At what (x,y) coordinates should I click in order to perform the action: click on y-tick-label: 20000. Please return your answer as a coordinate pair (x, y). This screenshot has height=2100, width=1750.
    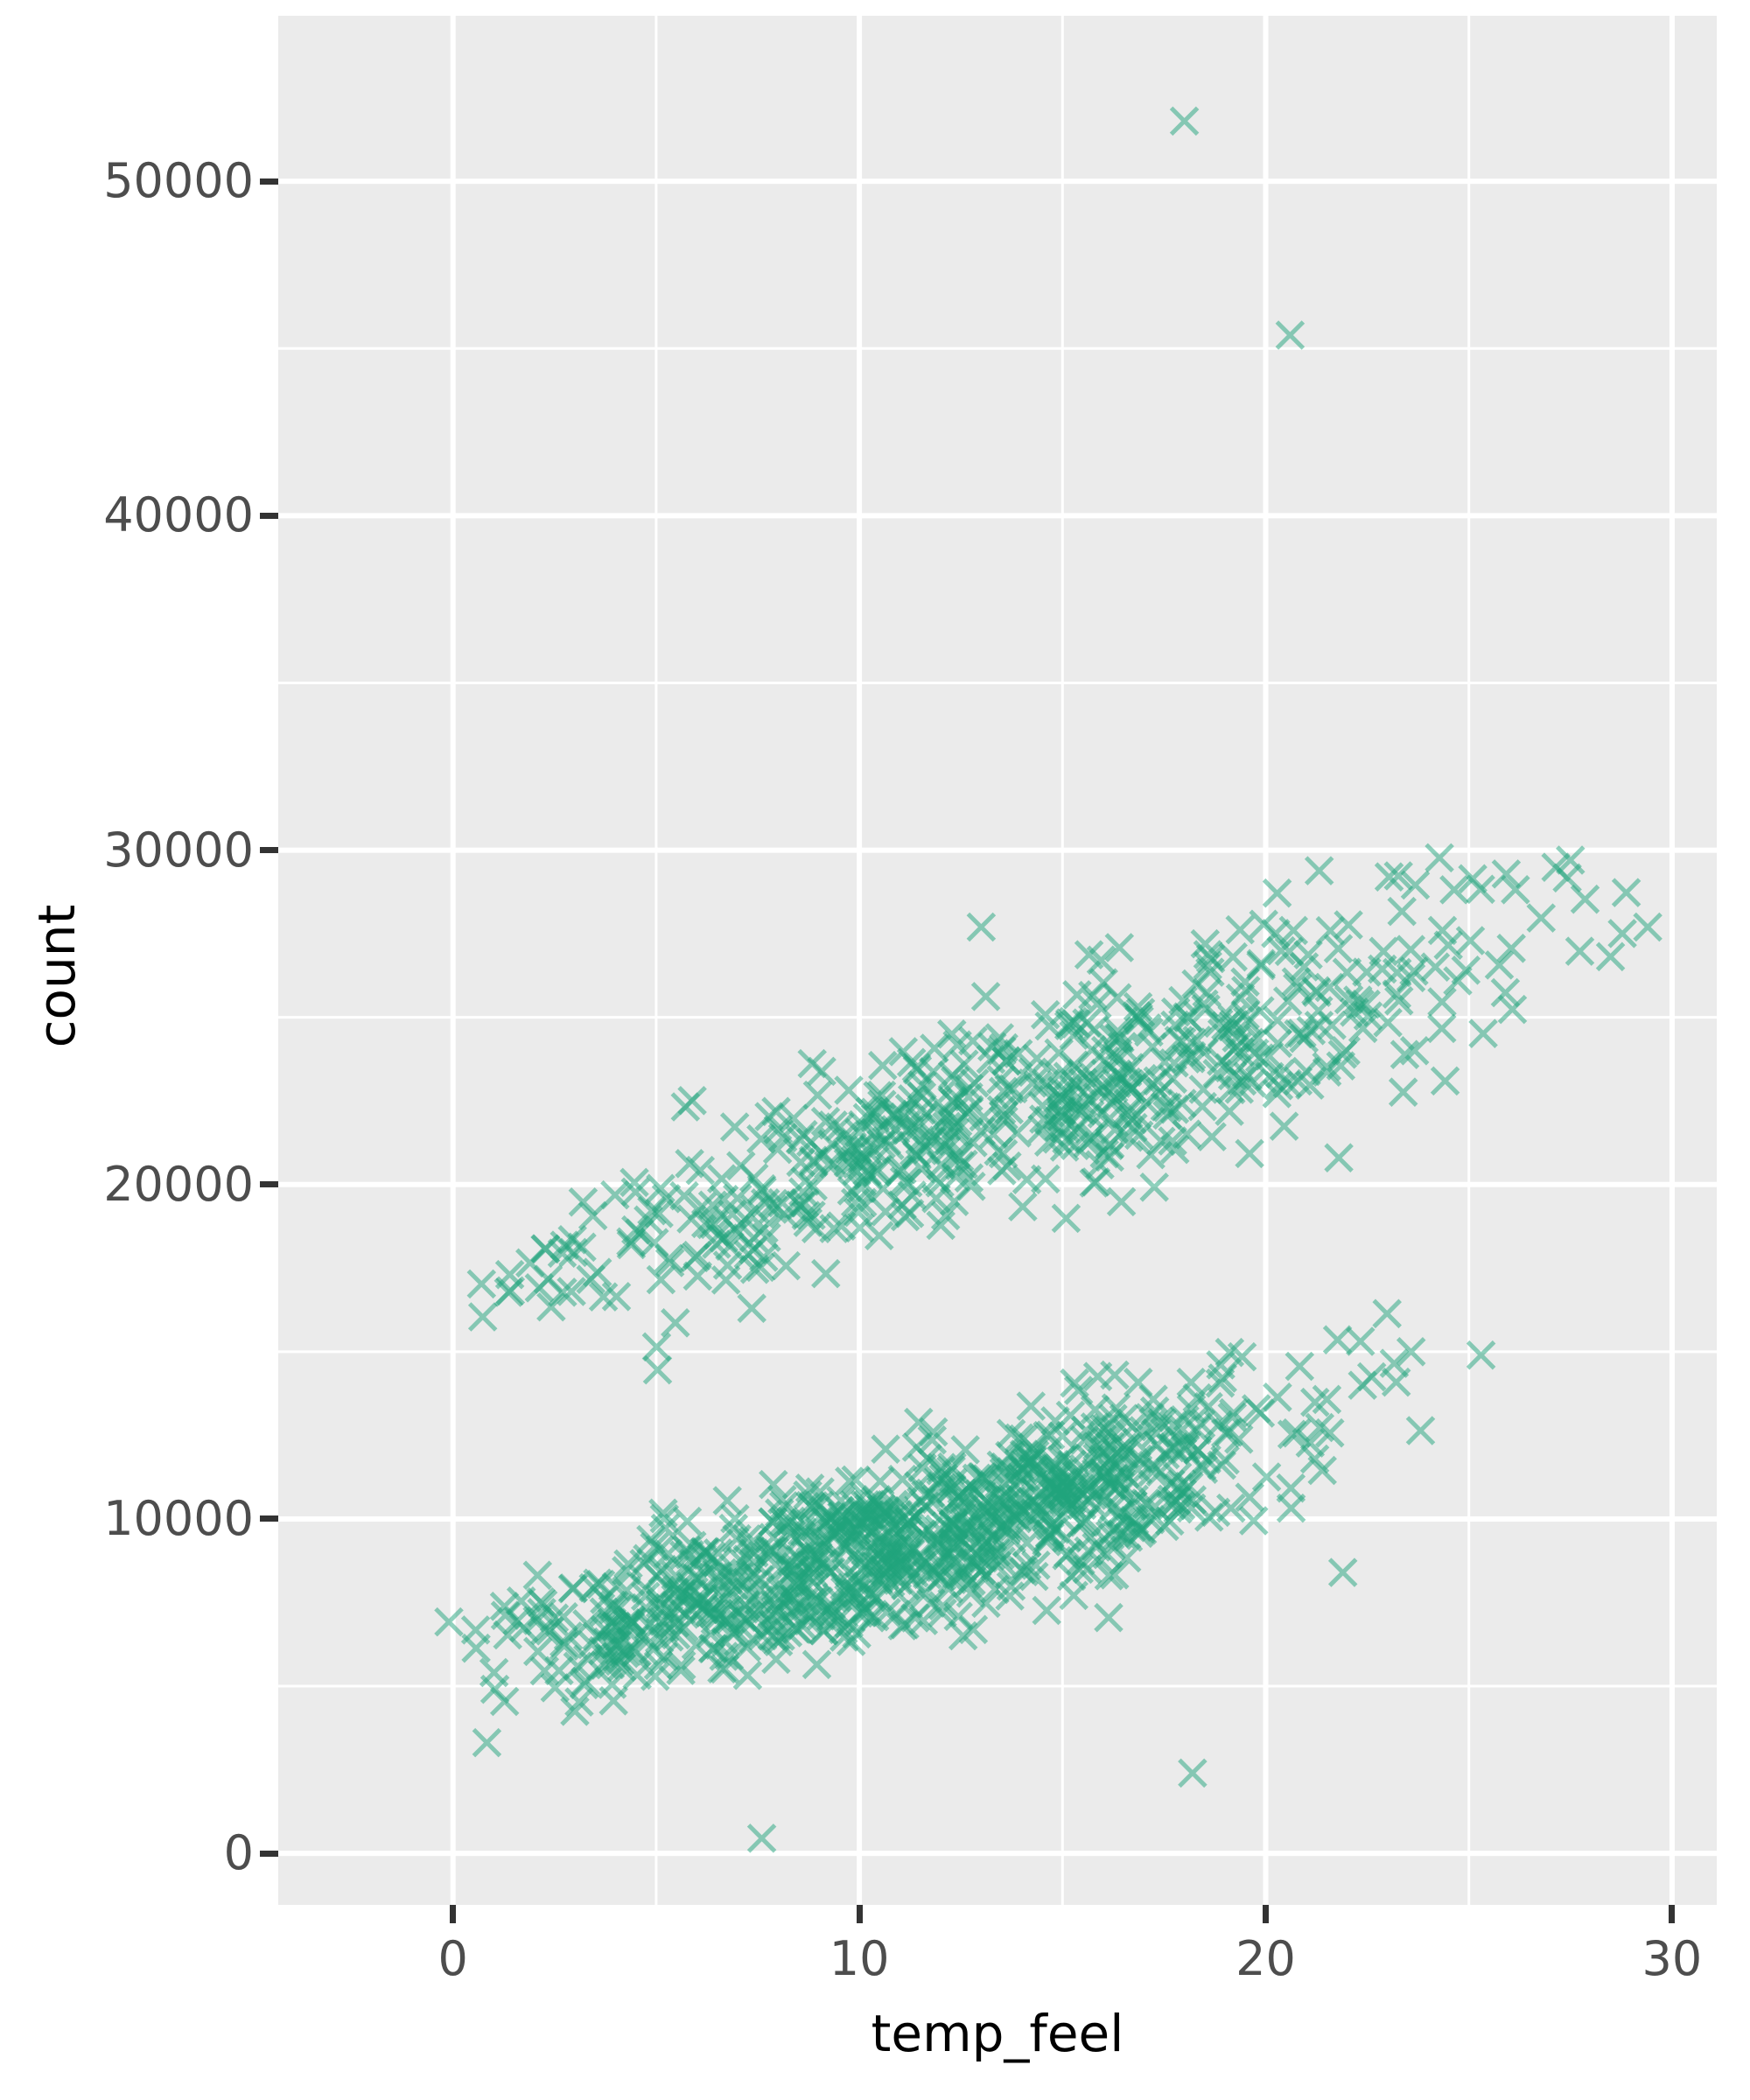
    Looking at the image, I should click on (178, 1184).